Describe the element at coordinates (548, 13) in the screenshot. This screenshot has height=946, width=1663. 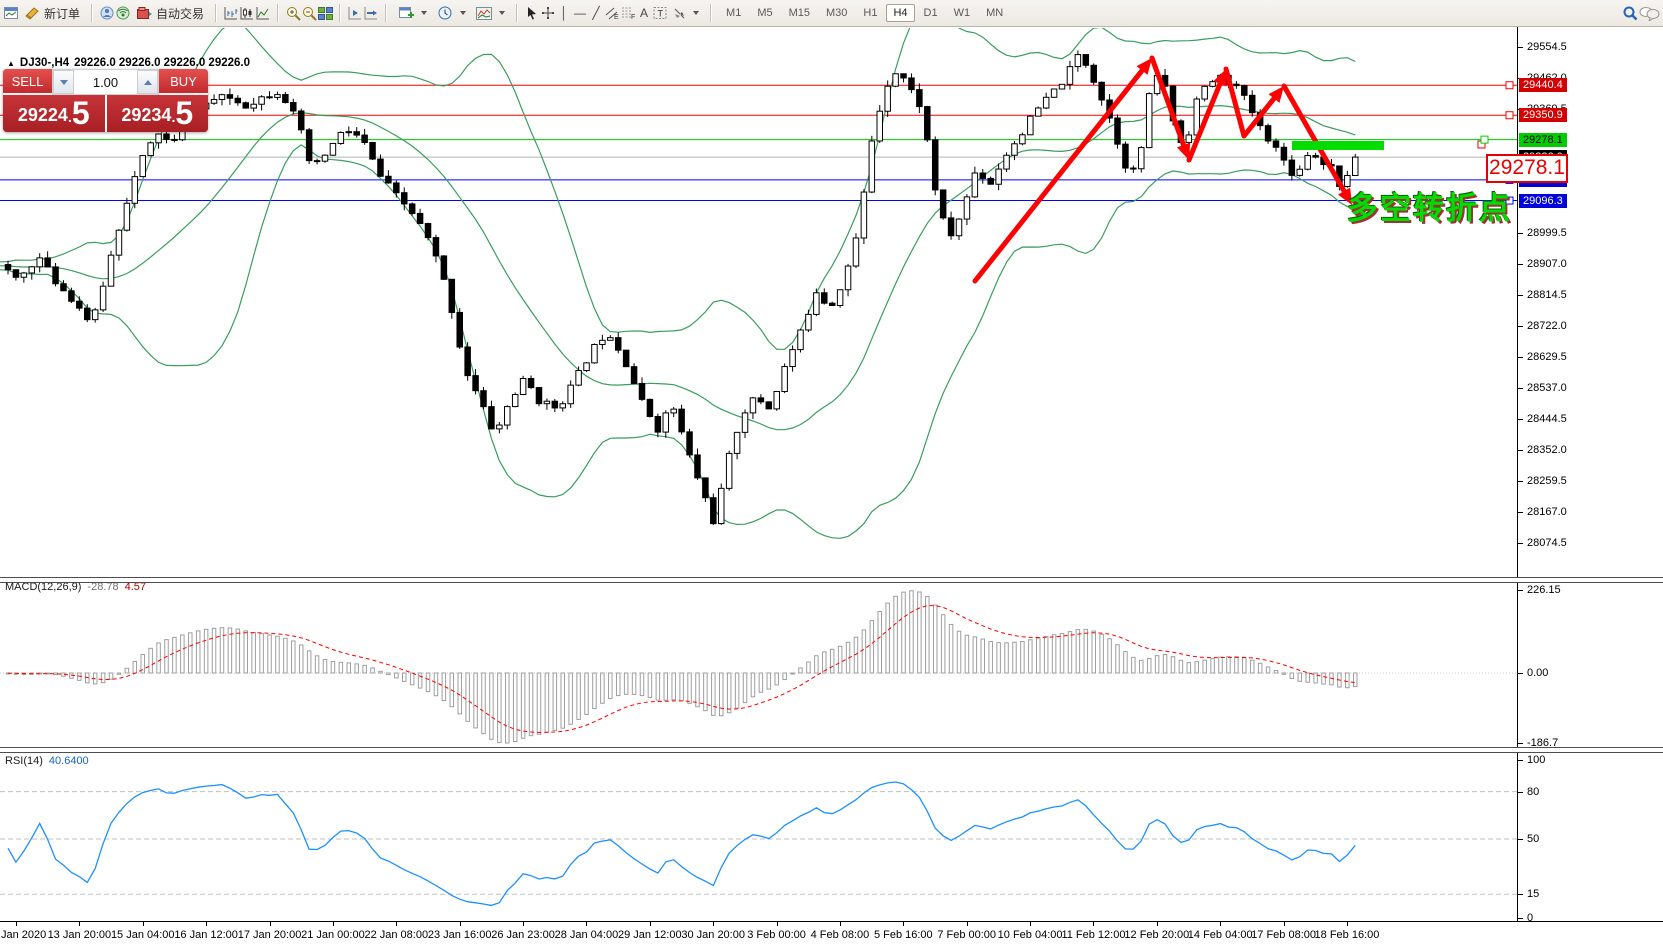
I see `crosshair-icon` at that location.